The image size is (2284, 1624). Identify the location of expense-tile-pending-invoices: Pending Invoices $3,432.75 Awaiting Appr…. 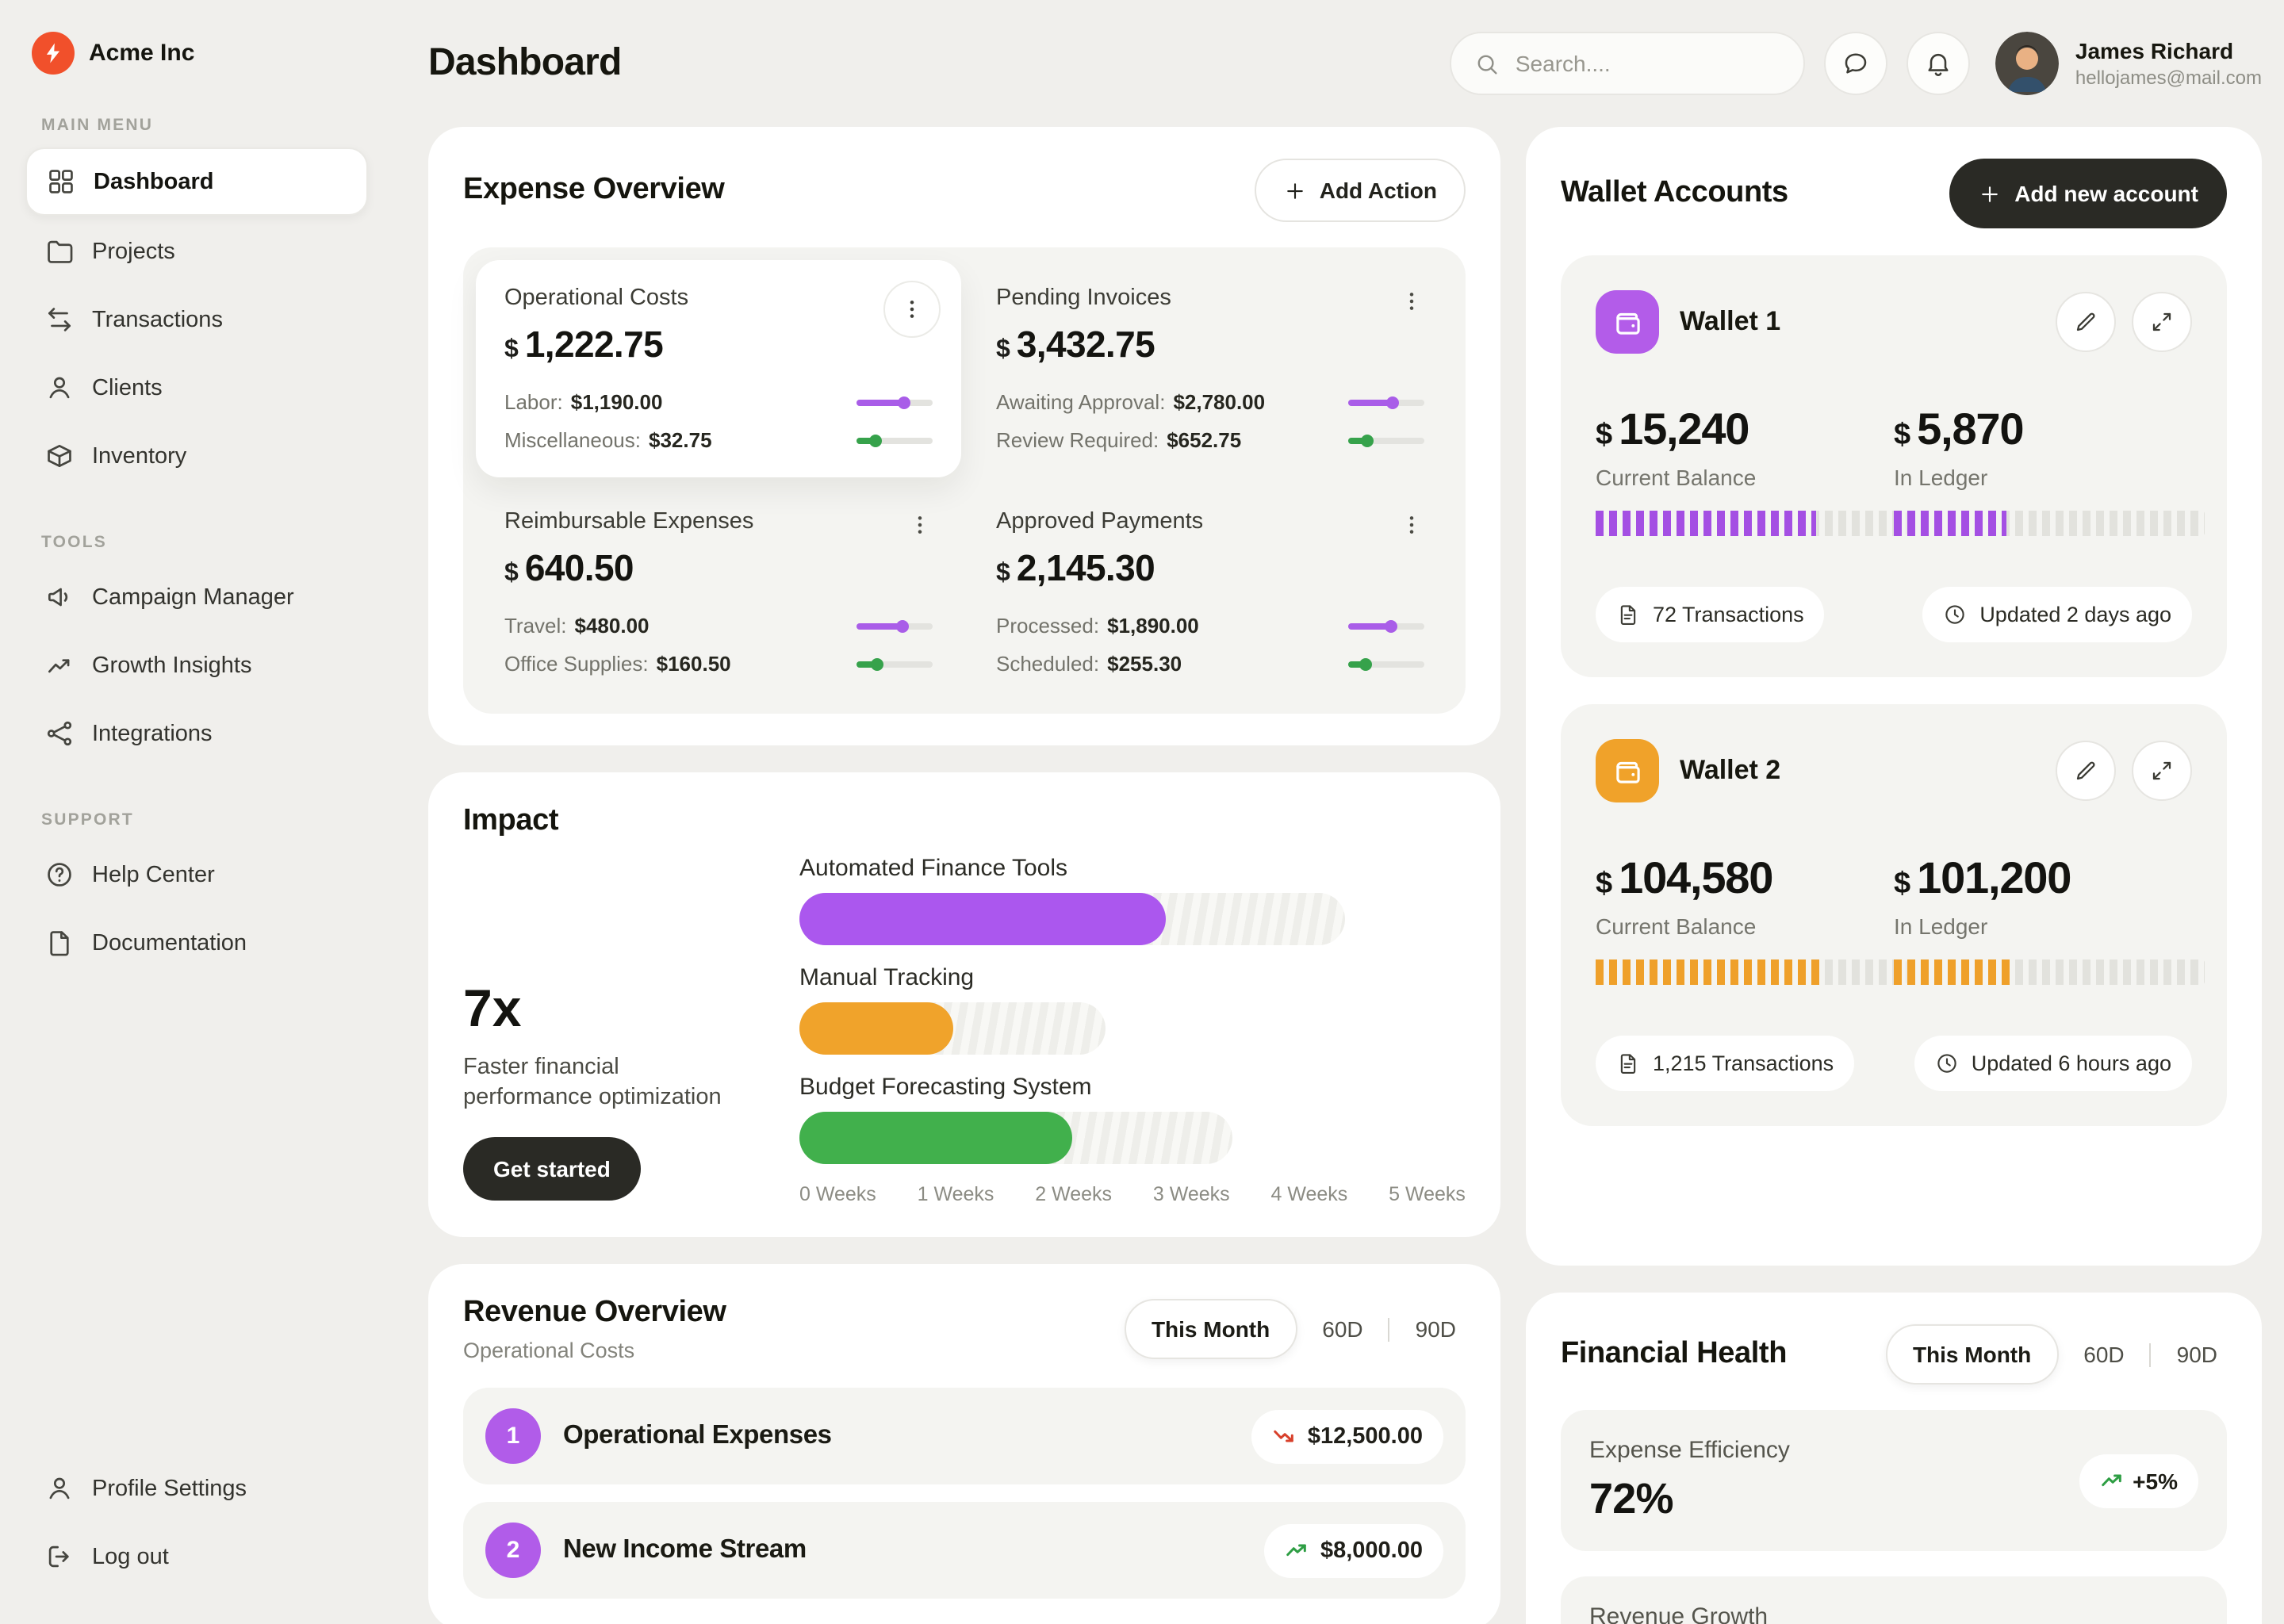
(1210, 368).